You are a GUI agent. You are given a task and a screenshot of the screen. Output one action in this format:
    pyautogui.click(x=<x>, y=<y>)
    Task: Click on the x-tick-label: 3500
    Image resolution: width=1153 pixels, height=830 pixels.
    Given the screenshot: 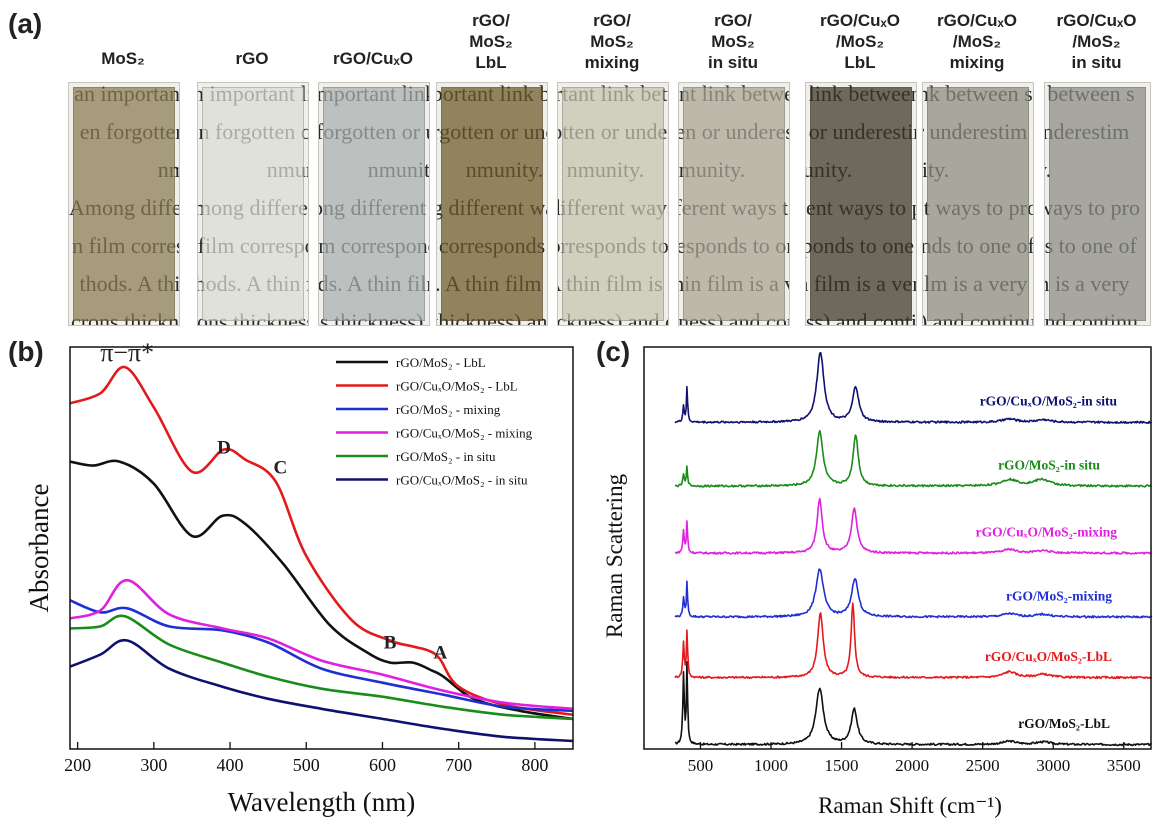 What is the action you would take?
    pyautogui.click(x=1124, y=765)
    